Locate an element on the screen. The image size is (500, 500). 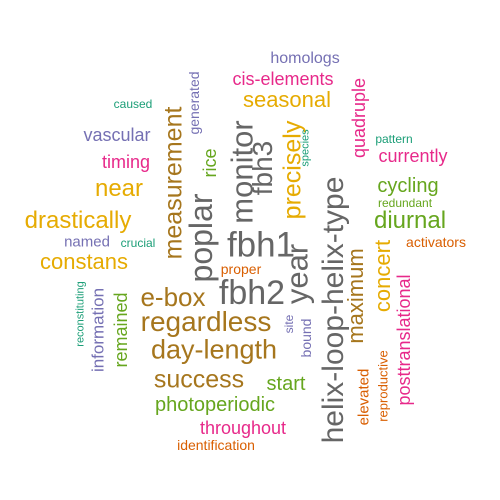
word-homologs: homologs is located at coordinates (305, 58).